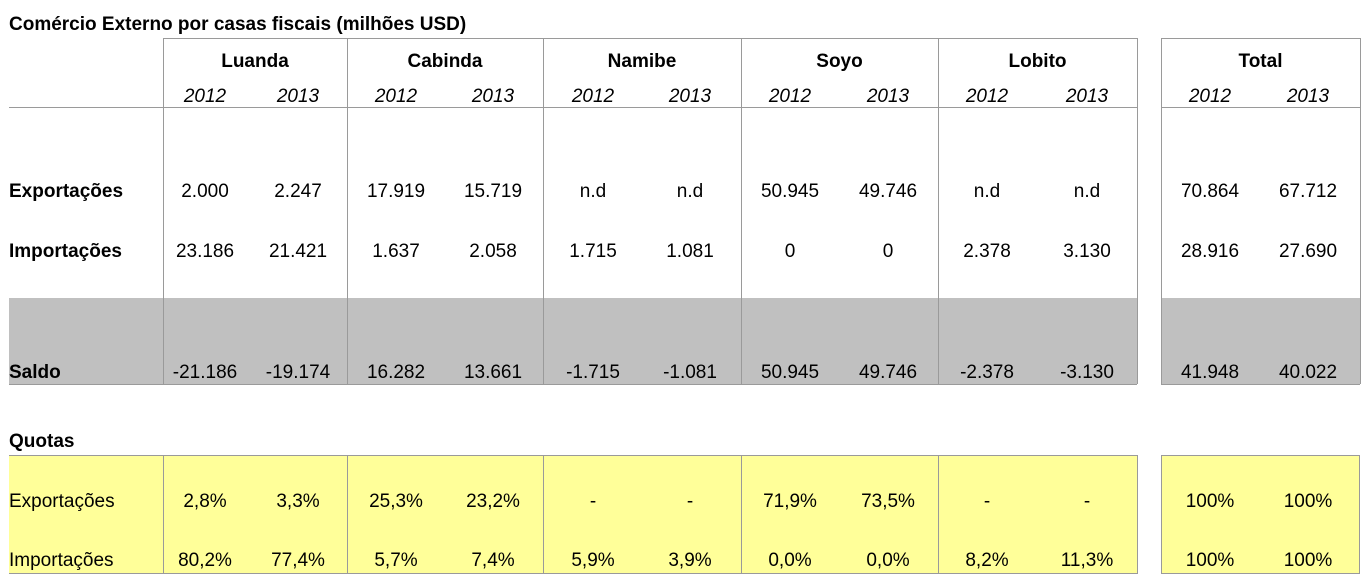 The image size is (1367, 581). I want to click on group-header-cabinda: Cabinda, so click(445, 61).